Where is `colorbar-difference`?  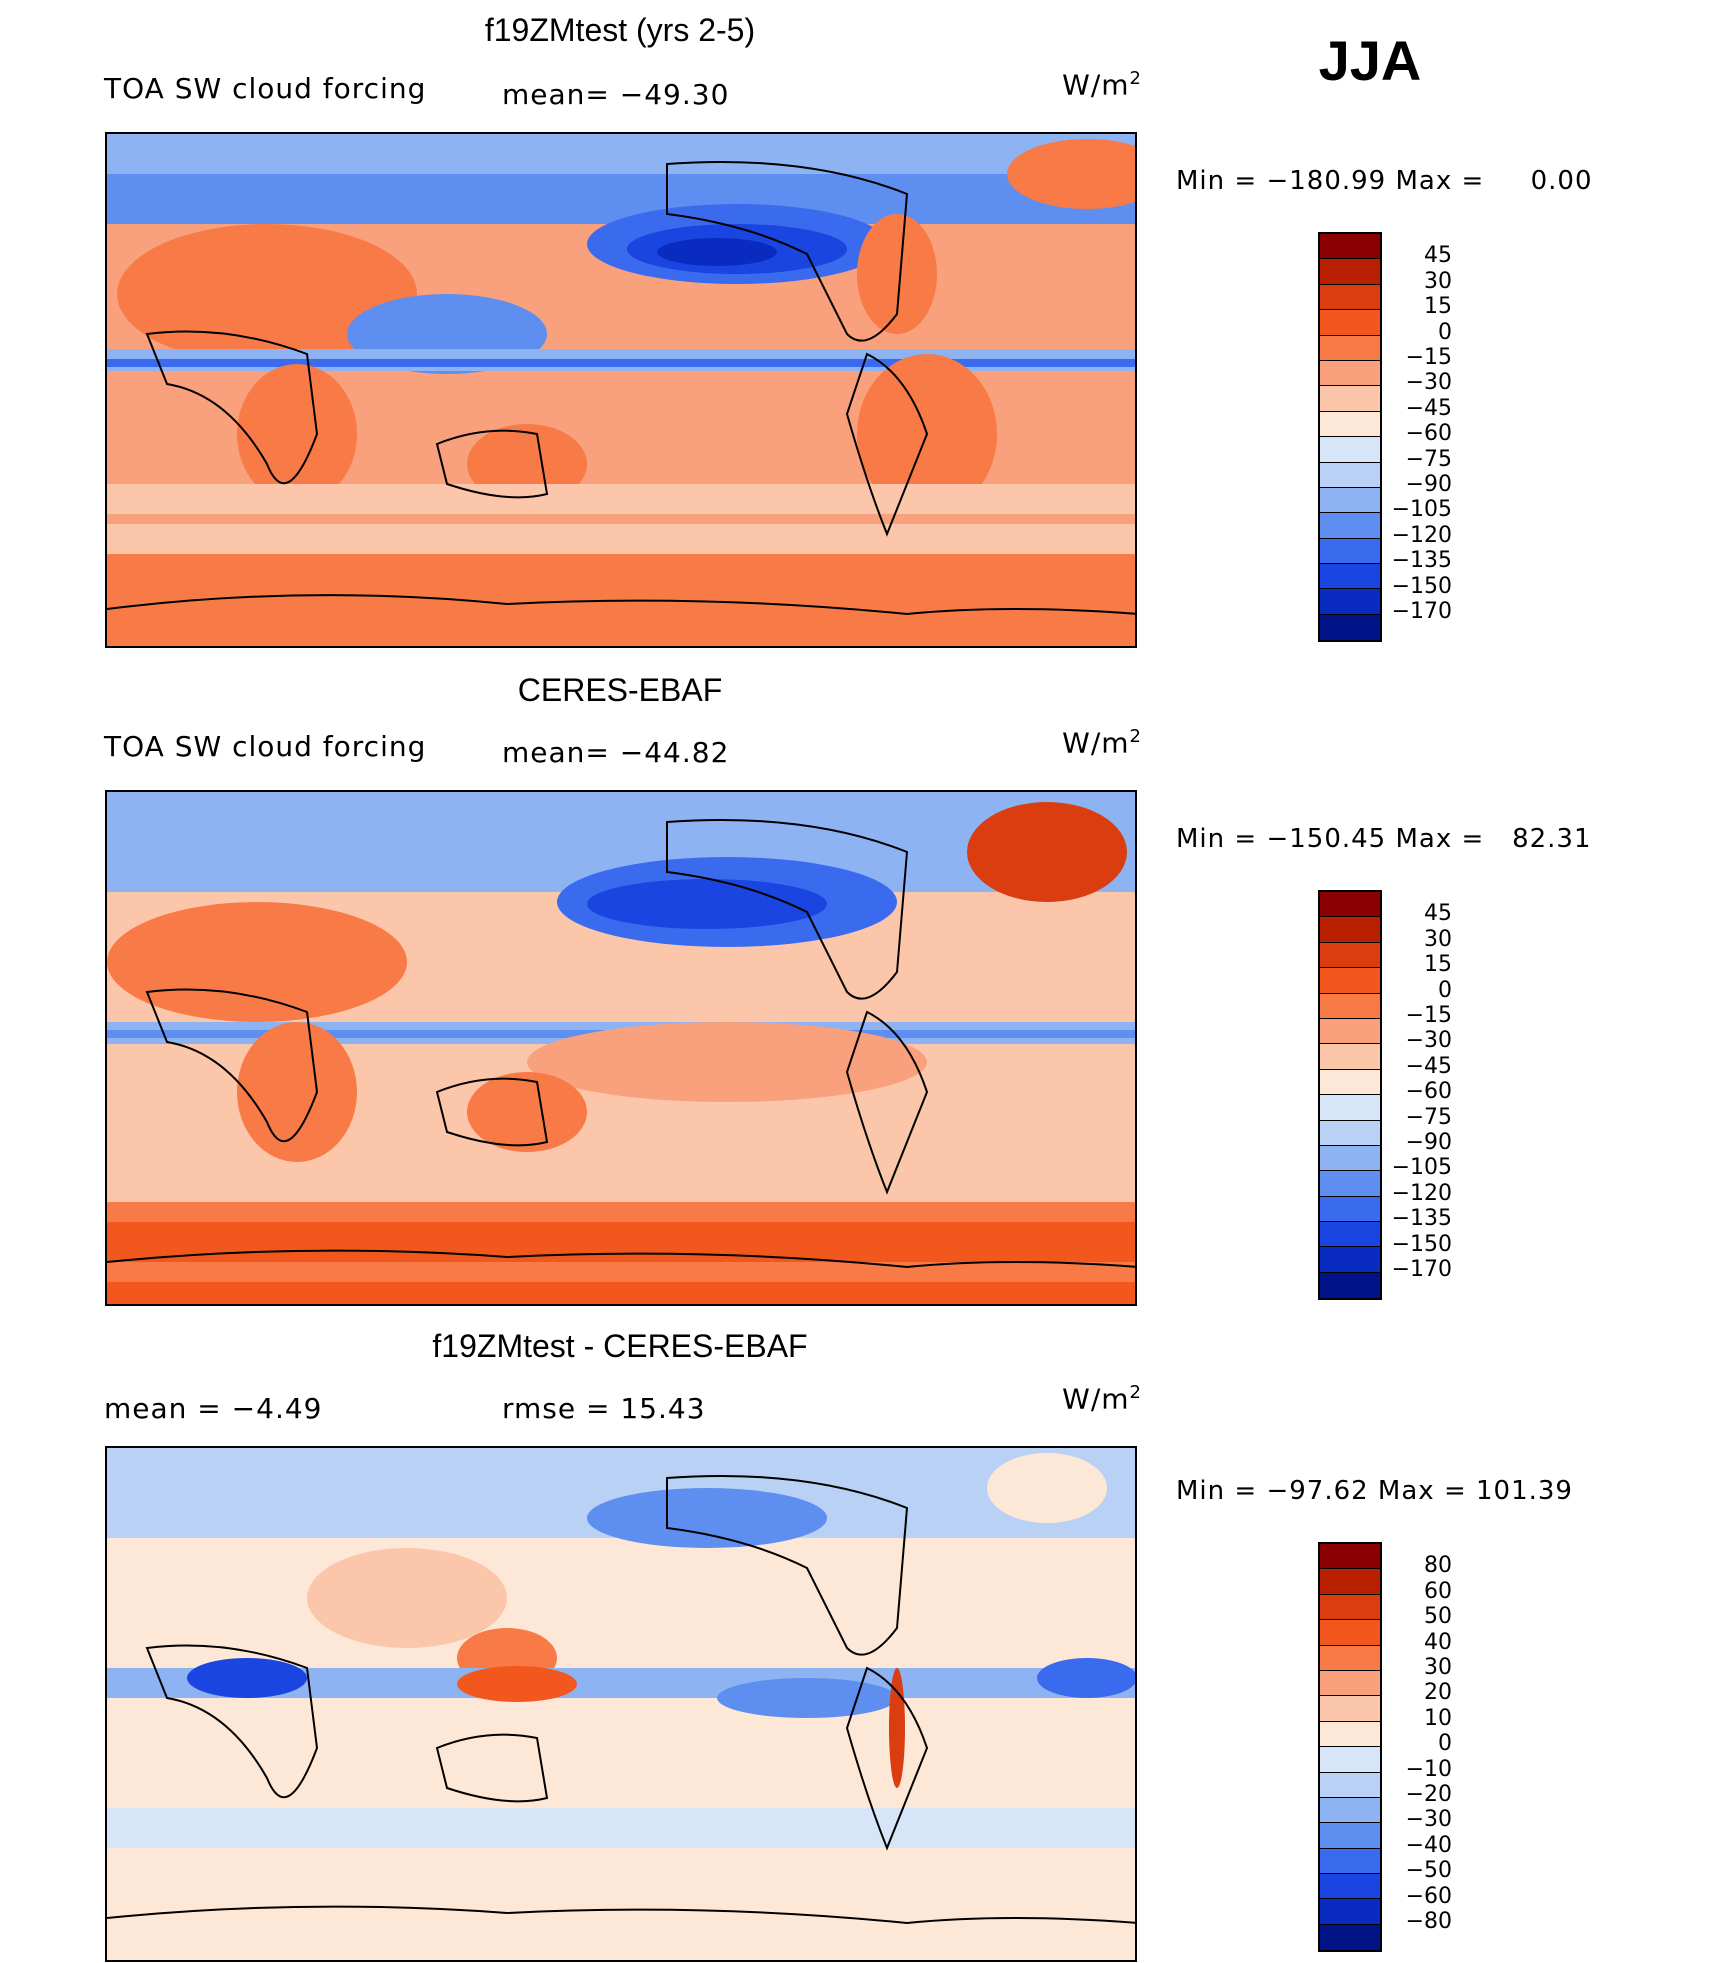 colorbar-difference is located at coordinates (1350, 1747).